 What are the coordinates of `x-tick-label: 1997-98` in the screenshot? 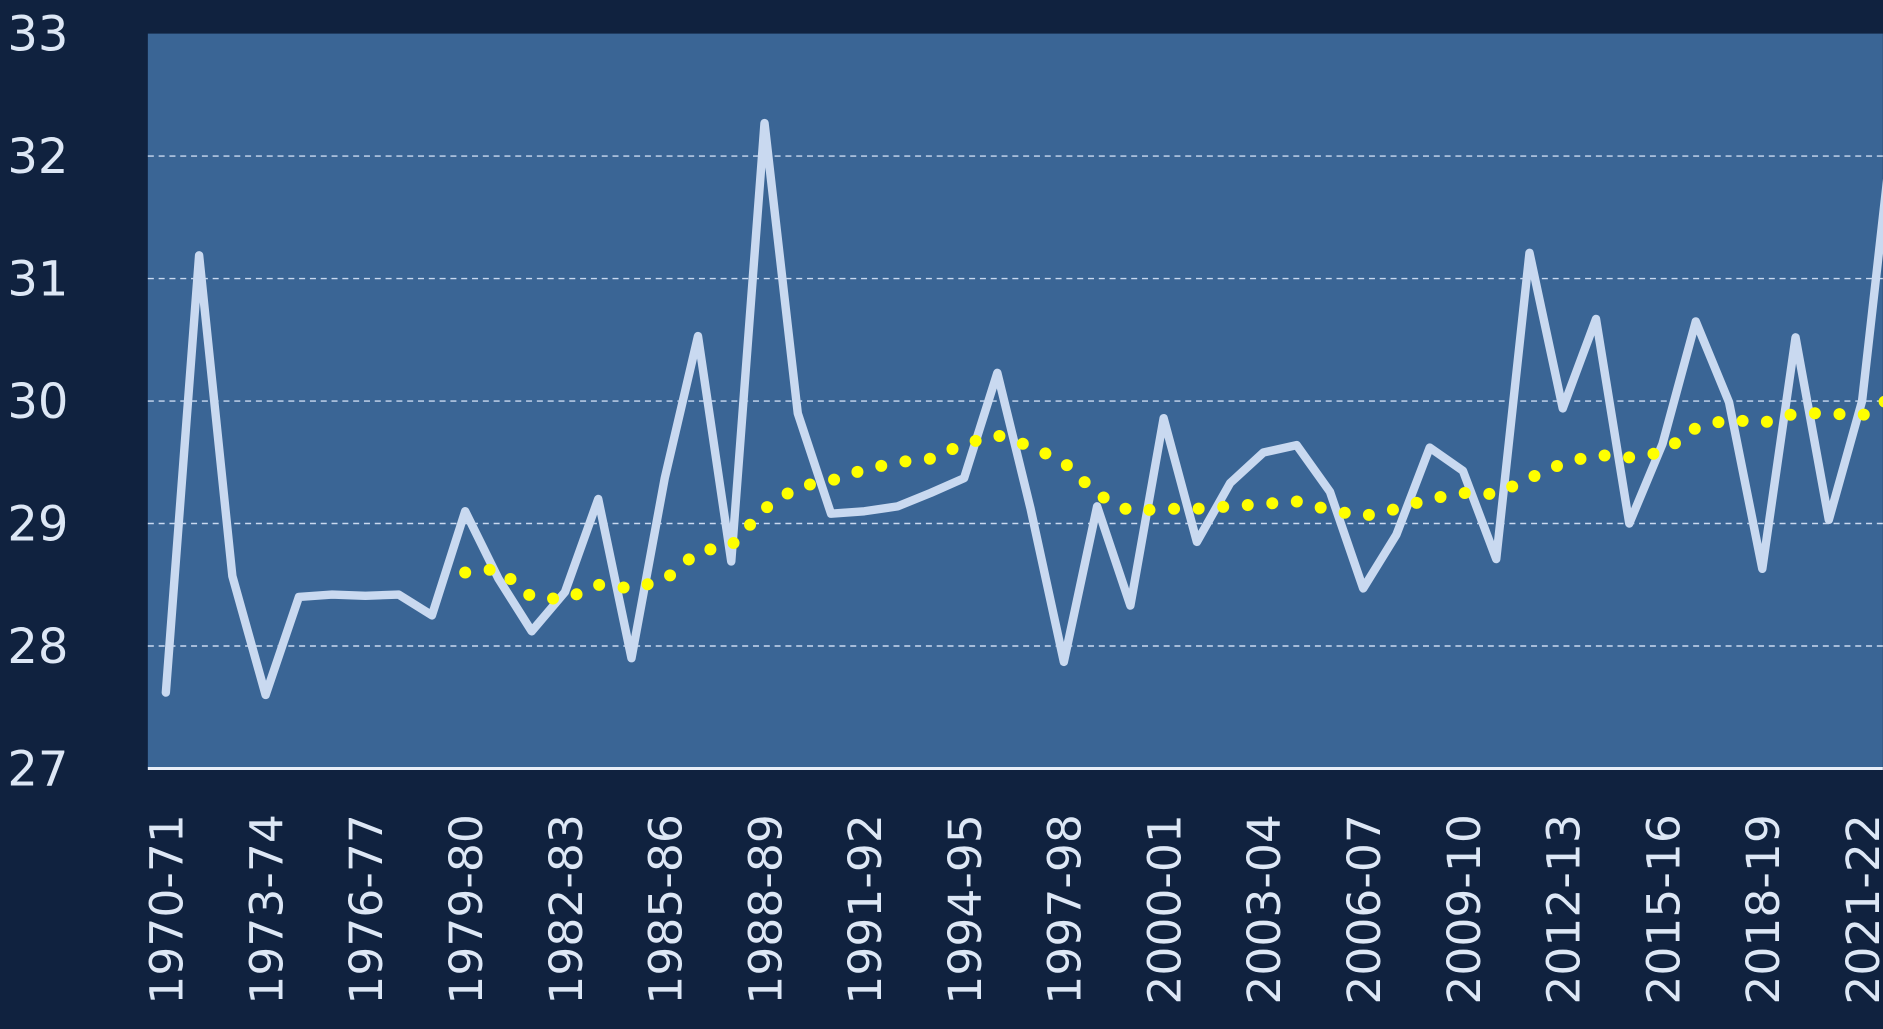 It's located at (1065, 909).